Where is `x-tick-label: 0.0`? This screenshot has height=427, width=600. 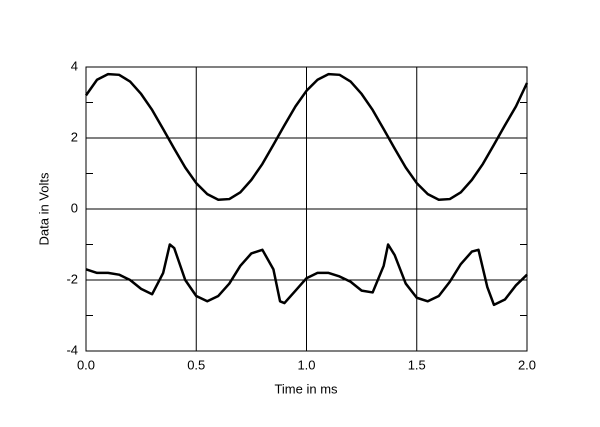
x-tick-label: 0.0 is located at coordinates (86, 364).